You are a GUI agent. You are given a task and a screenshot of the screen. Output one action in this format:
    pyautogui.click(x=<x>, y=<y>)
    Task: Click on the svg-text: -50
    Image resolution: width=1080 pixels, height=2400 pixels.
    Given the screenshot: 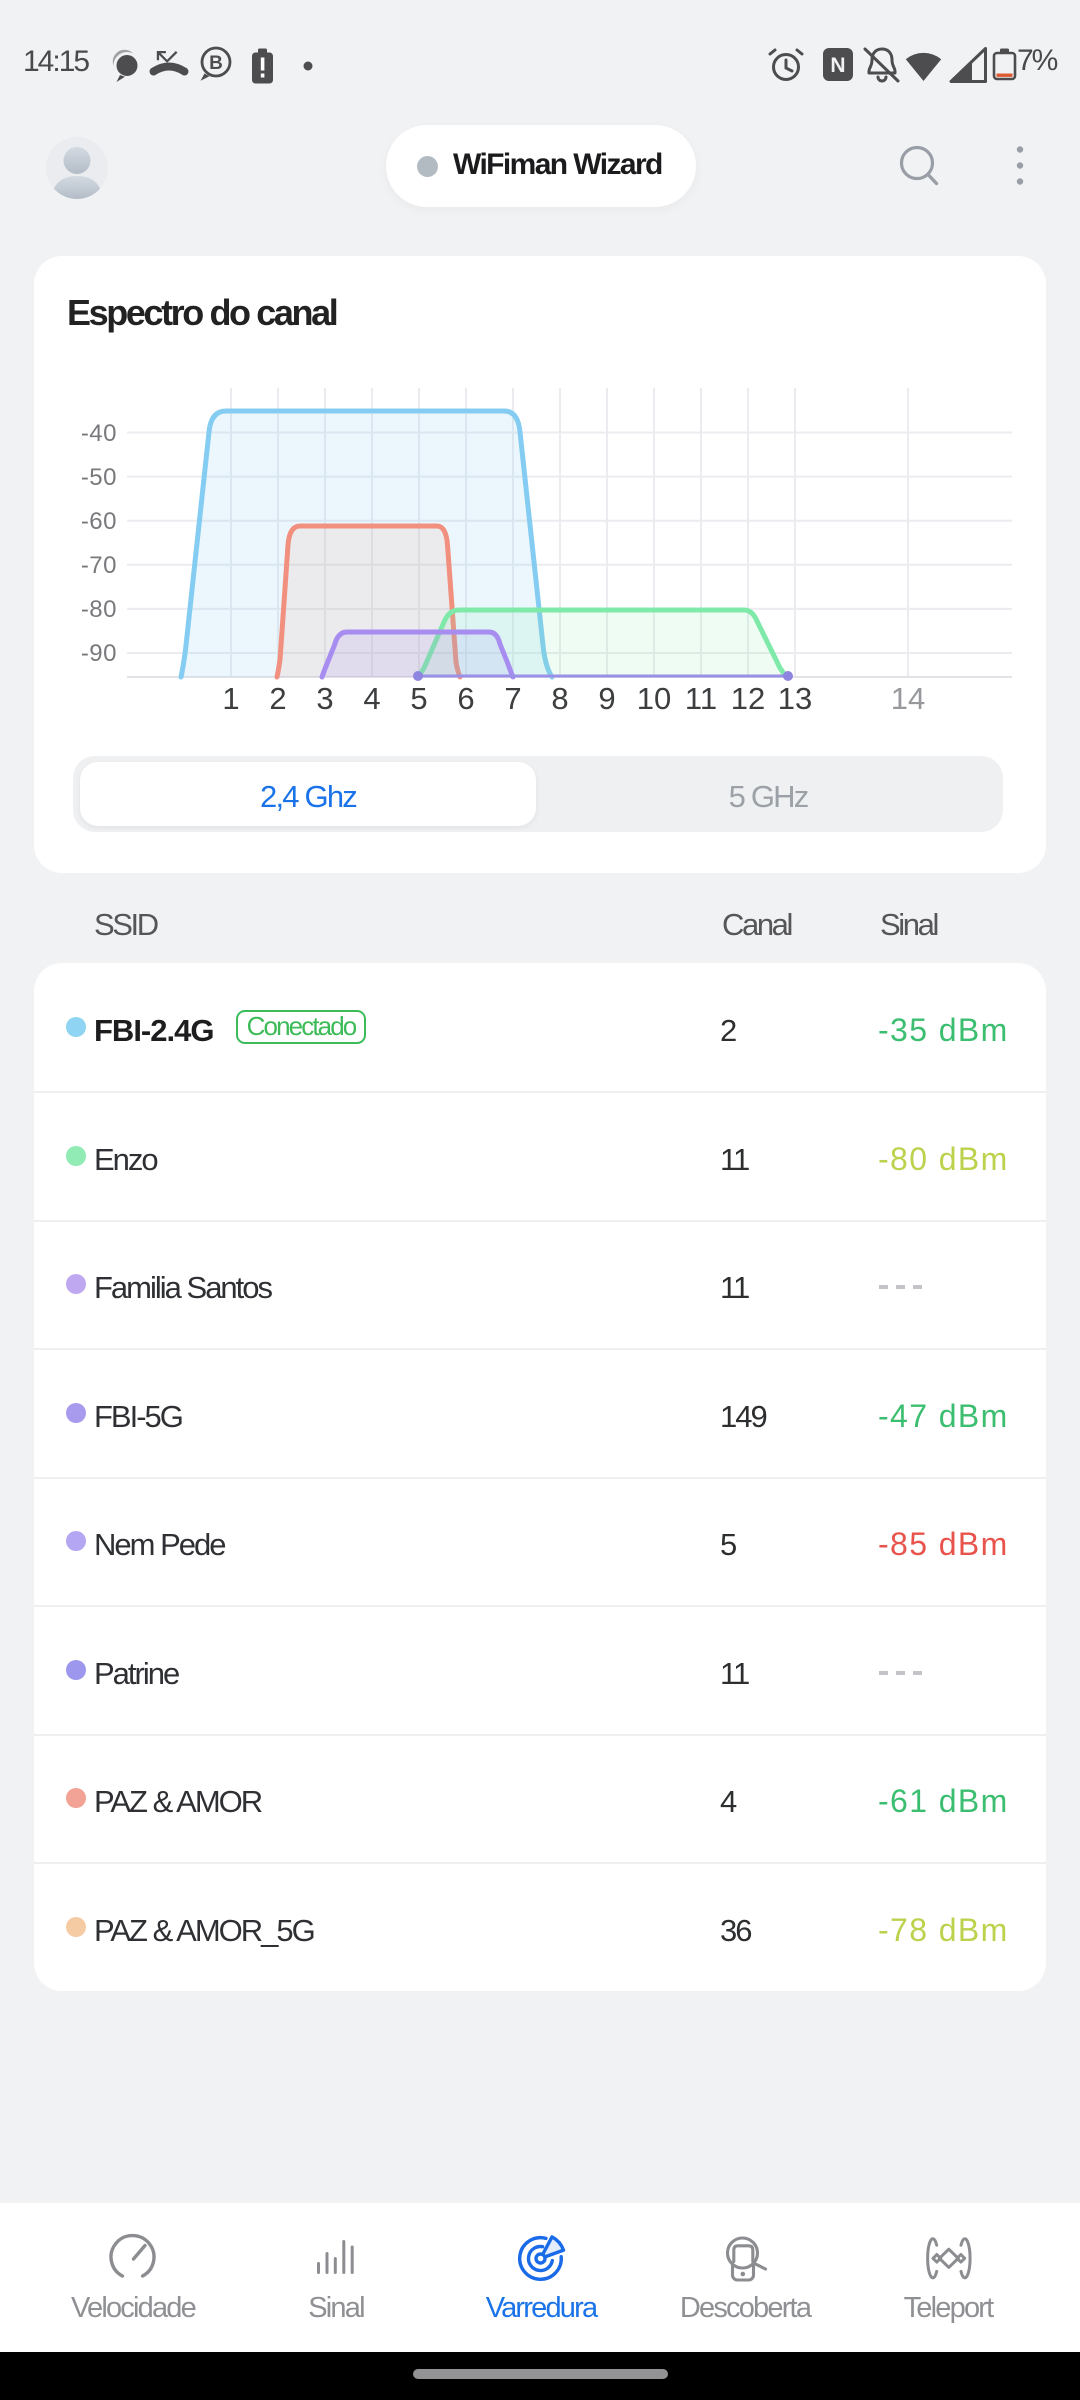 What is the action you would take?
    pyautogui.click(x=99, y=477)
    